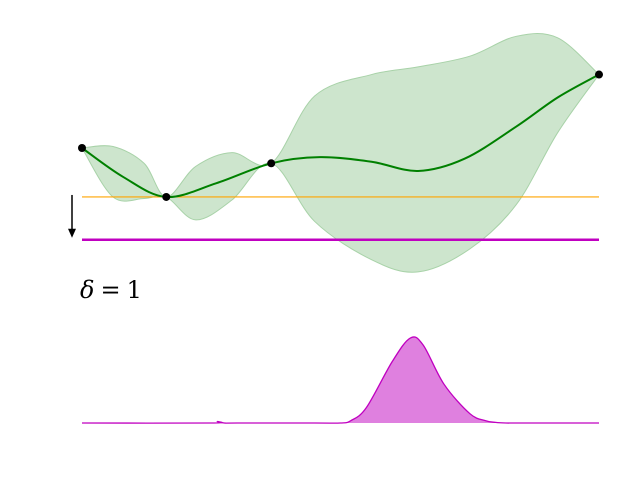 This screenshot has width=640, height=480. I want to click on delta-annotation: δ = 1, so click(111, 290).